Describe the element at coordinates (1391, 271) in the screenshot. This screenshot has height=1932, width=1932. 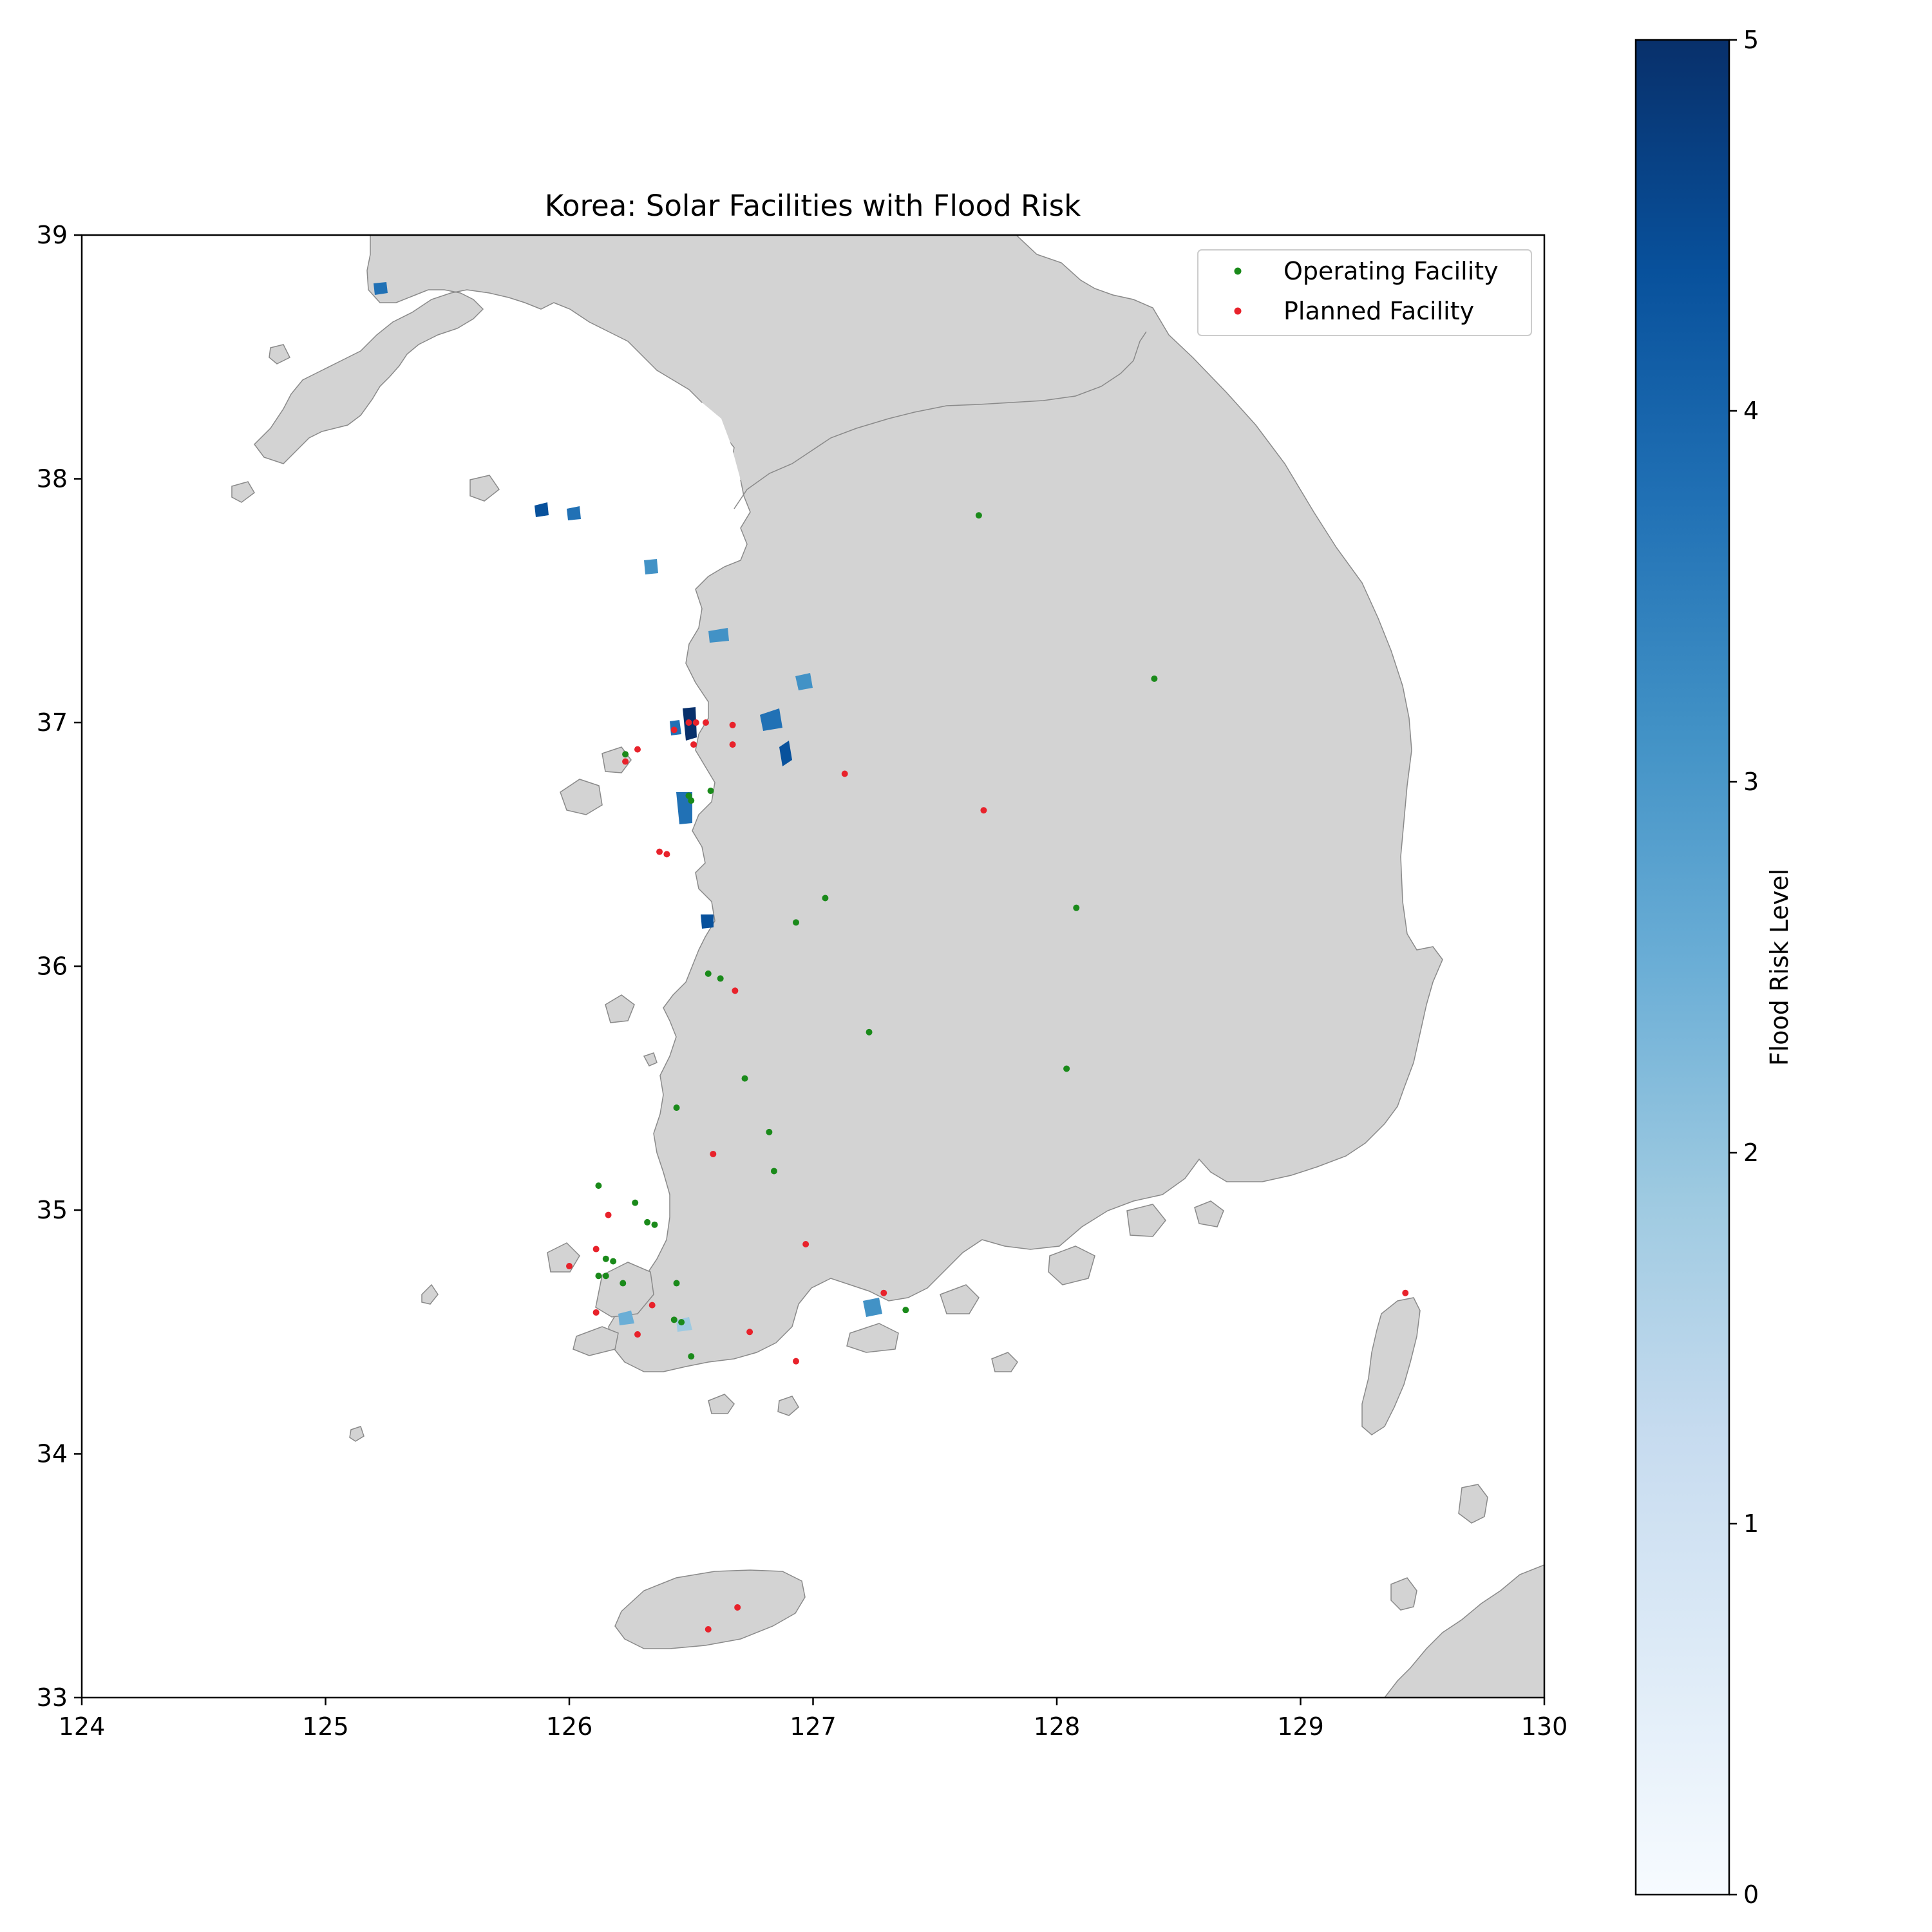
I see `legend-operating-label: Operating Facility` at that location.